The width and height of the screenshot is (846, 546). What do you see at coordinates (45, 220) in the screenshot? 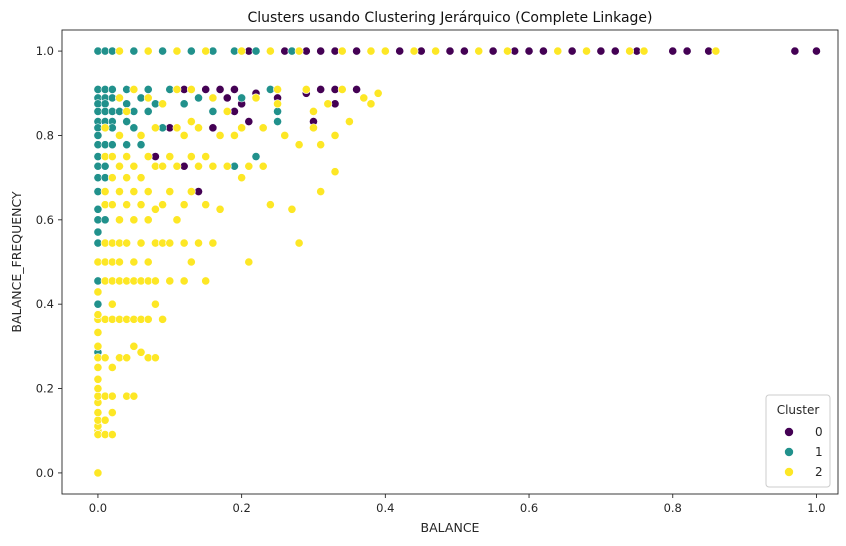
I see `y-tick-label: 0.6` at bounding box center [45, 220].